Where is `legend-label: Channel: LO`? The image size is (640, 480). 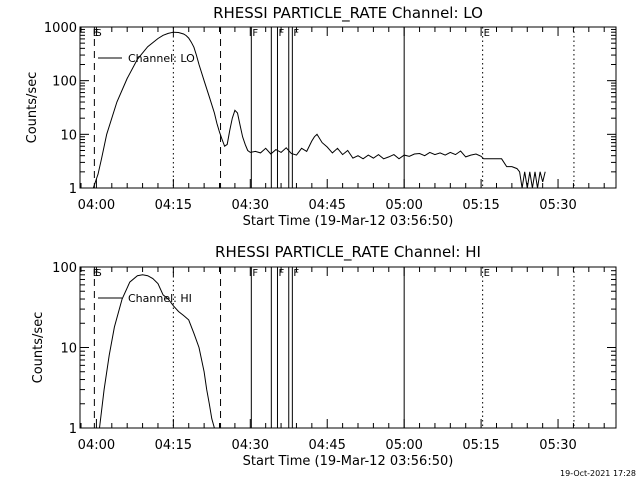
legend-label: Channel: LO is located at coordinates (161, 58).